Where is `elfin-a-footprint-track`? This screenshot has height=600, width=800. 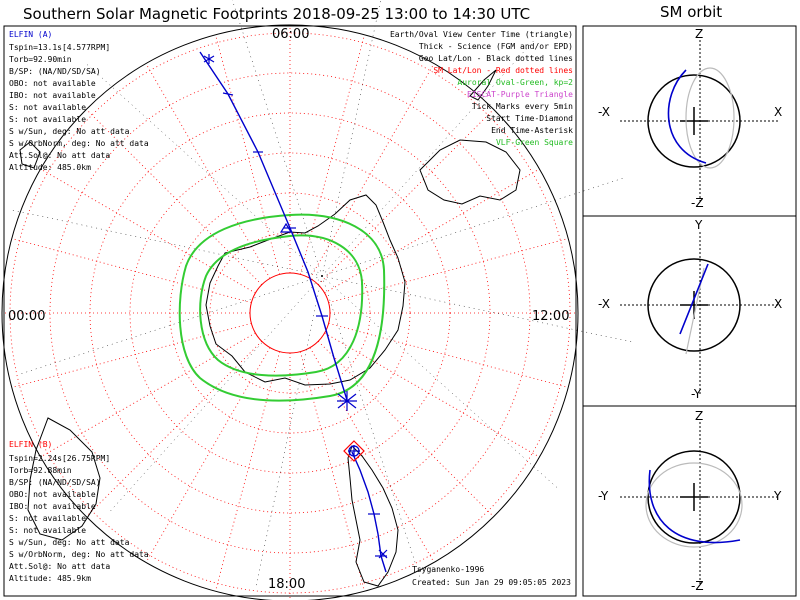 elfin-a-footprint-track is located at coordinates (273, 226).